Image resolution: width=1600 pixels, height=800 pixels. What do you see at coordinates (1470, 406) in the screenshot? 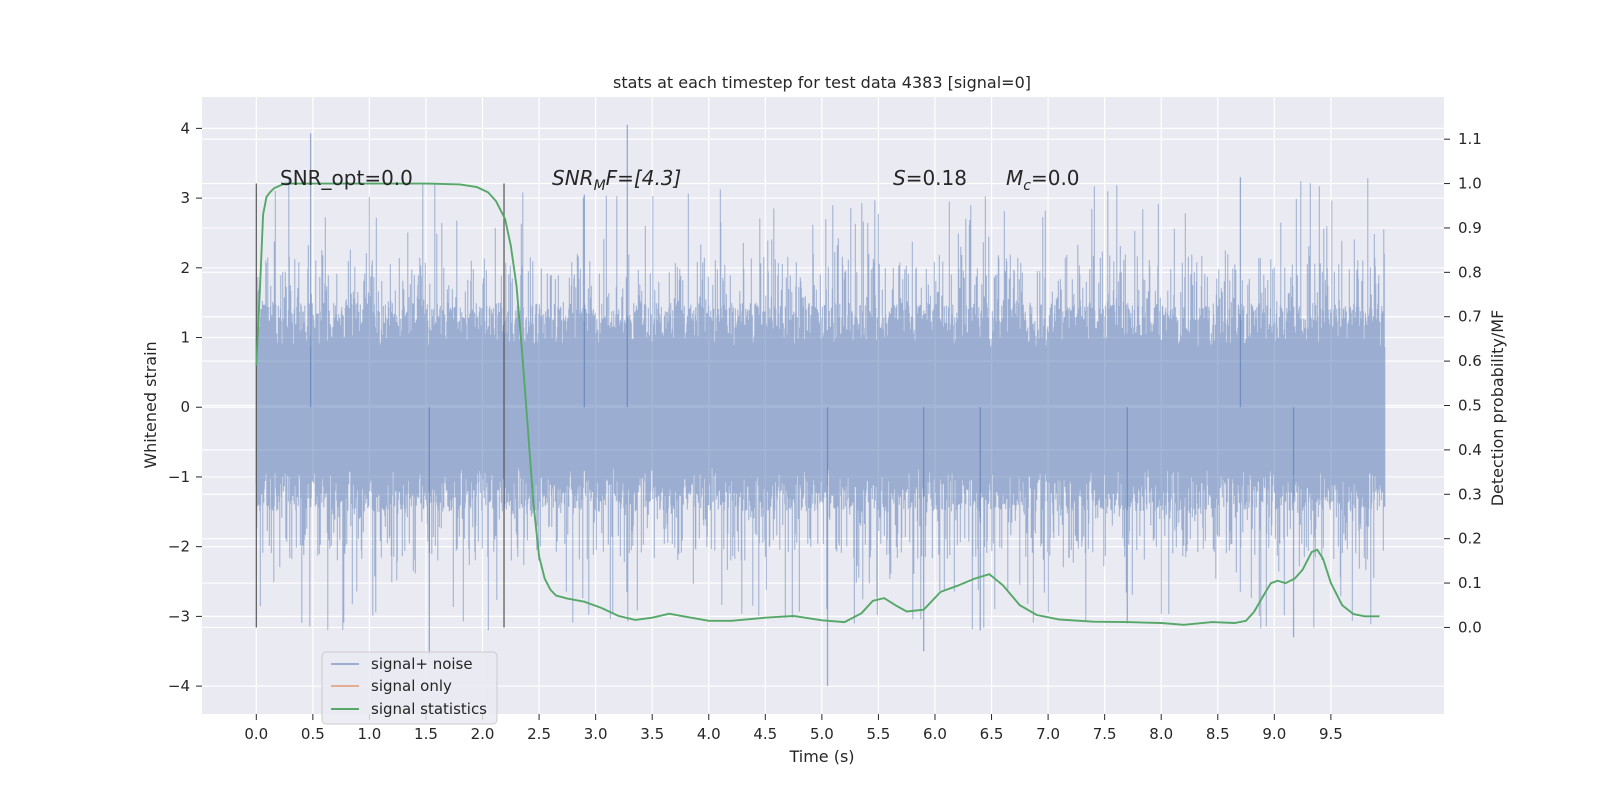
I see `y2-tick-label: 0.5` at bounding box center [1470, 406].